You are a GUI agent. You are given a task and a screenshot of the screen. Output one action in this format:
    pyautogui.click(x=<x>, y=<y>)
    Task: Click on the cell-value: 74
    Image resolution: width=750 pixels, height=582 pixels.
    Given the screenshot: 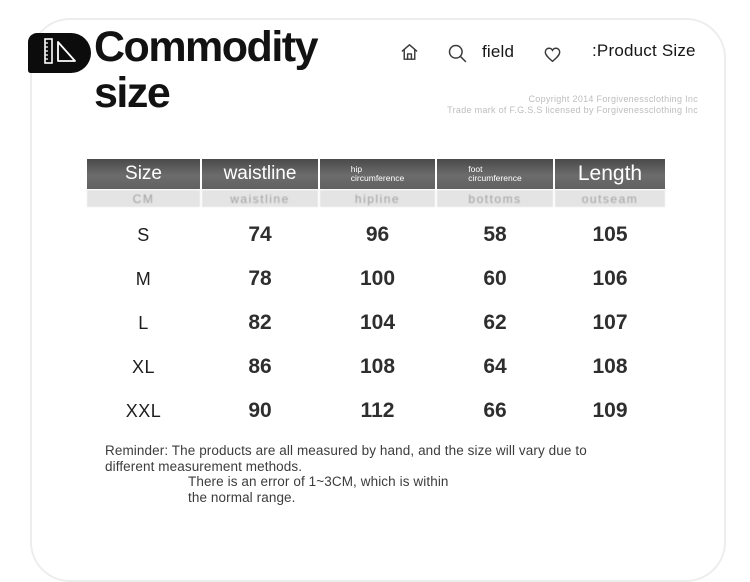 What is the action you would take?
    pyautogui.click(x=260, y=234)
    